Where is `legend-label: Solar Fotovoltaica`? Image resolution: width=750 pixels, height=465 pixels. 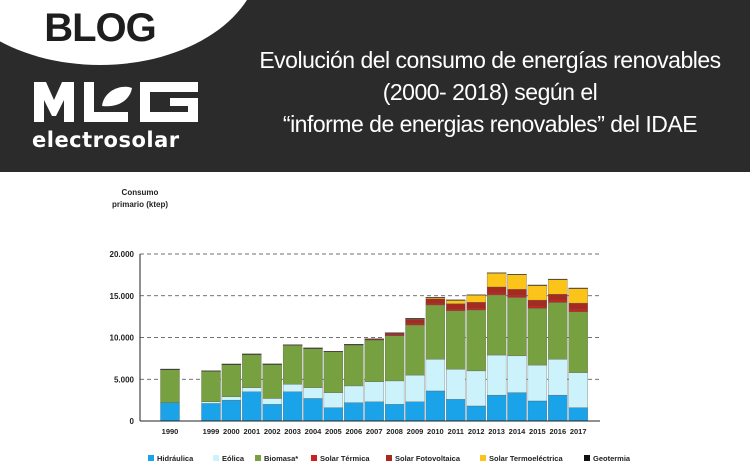
legend-label: Solar Fotovoltaica is located at coordinates (428, 458).